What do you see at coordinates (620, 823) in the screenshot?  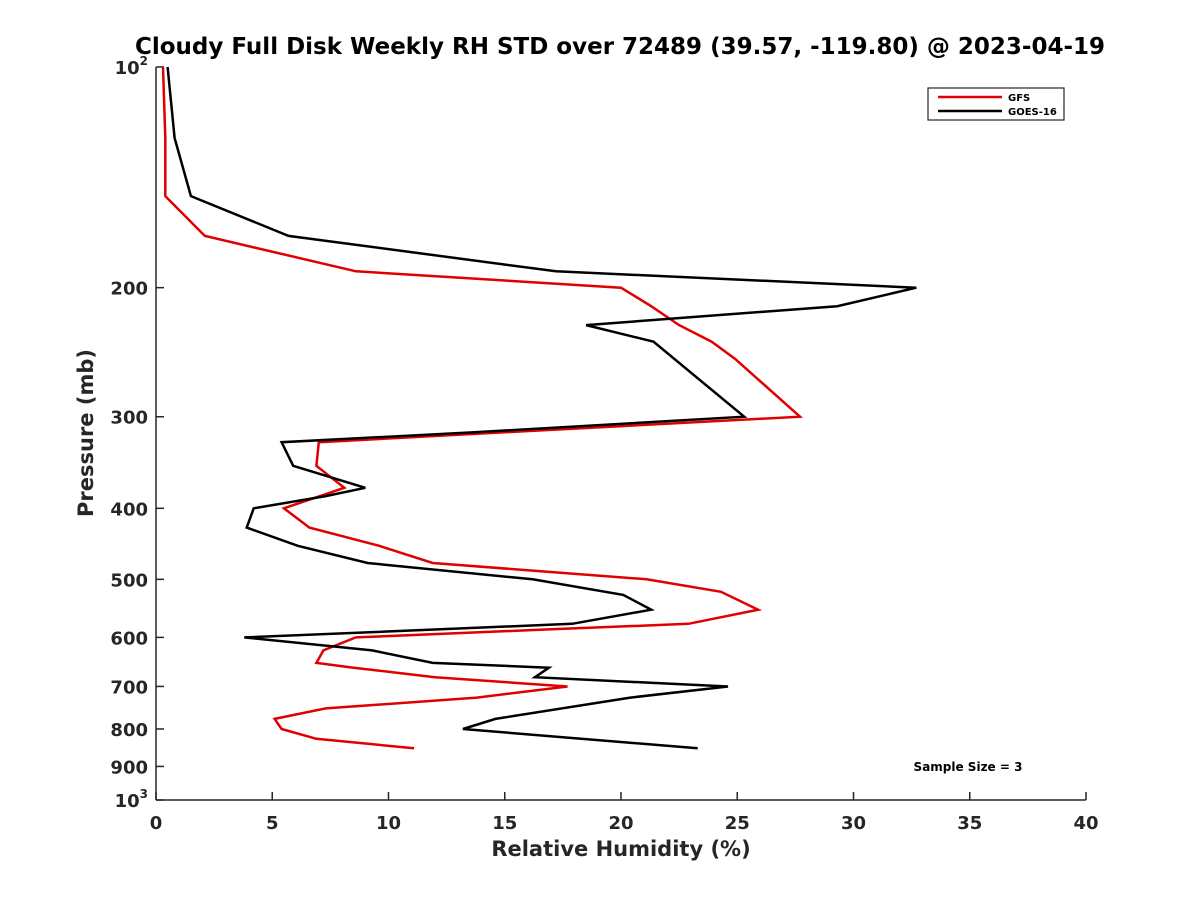 I see `x-tick-label: 20` at bounding box center [620, 823].